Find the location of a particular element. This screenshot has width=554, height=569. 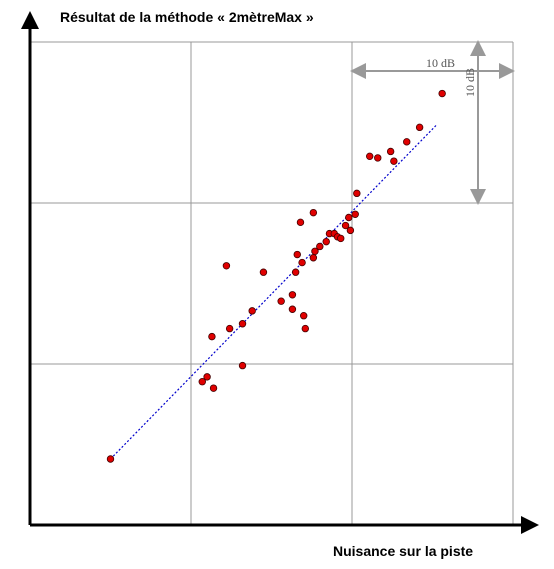

chart-title: Résultat de la méthode « 2mètreMax » is located at coordinates (187, 17).